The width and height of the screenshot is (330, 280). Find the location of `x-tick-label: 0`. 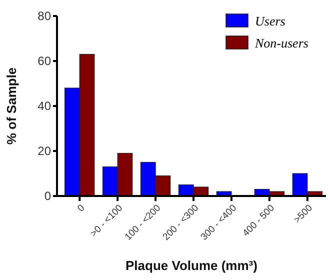

x-tick-label: 0 is located at coordinates (82, 208).